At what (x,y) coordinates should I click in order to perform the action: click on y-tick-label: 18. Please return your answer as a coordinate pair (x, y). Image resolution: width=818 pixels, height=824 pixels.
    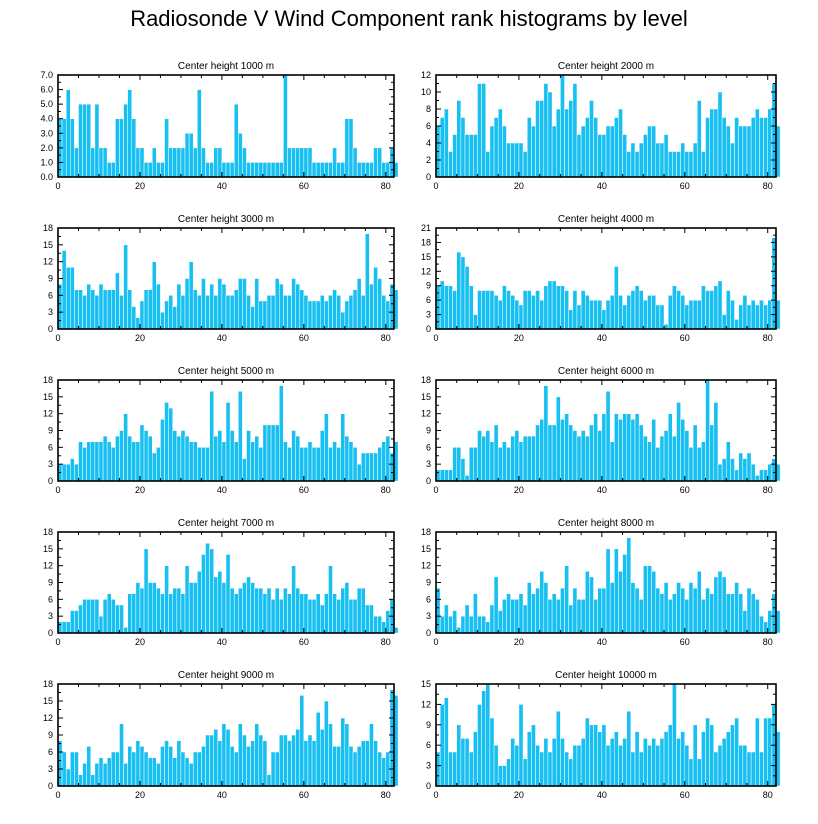
    Looking at the image, I should click on (48, 684).